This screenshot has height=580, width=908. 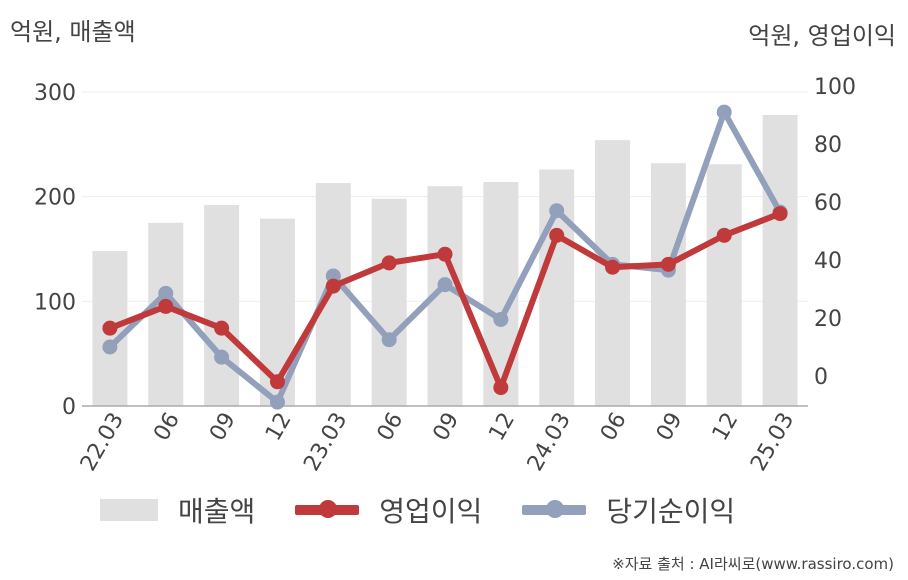 What do you see at coordinates (69, 407) in the screenshot?
I see `left-tick-label: 0` at bounding box center [69, 407].